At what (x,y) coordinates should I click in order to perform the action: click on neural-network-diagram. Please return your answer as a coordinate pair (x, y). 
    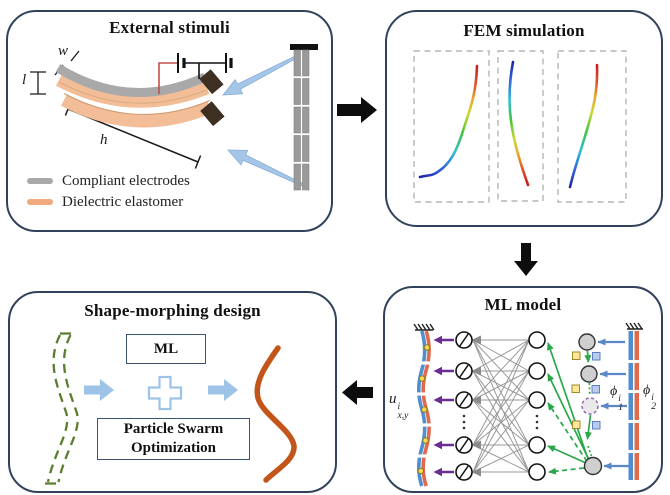
    Looking at the image, I should click on (528, 404).